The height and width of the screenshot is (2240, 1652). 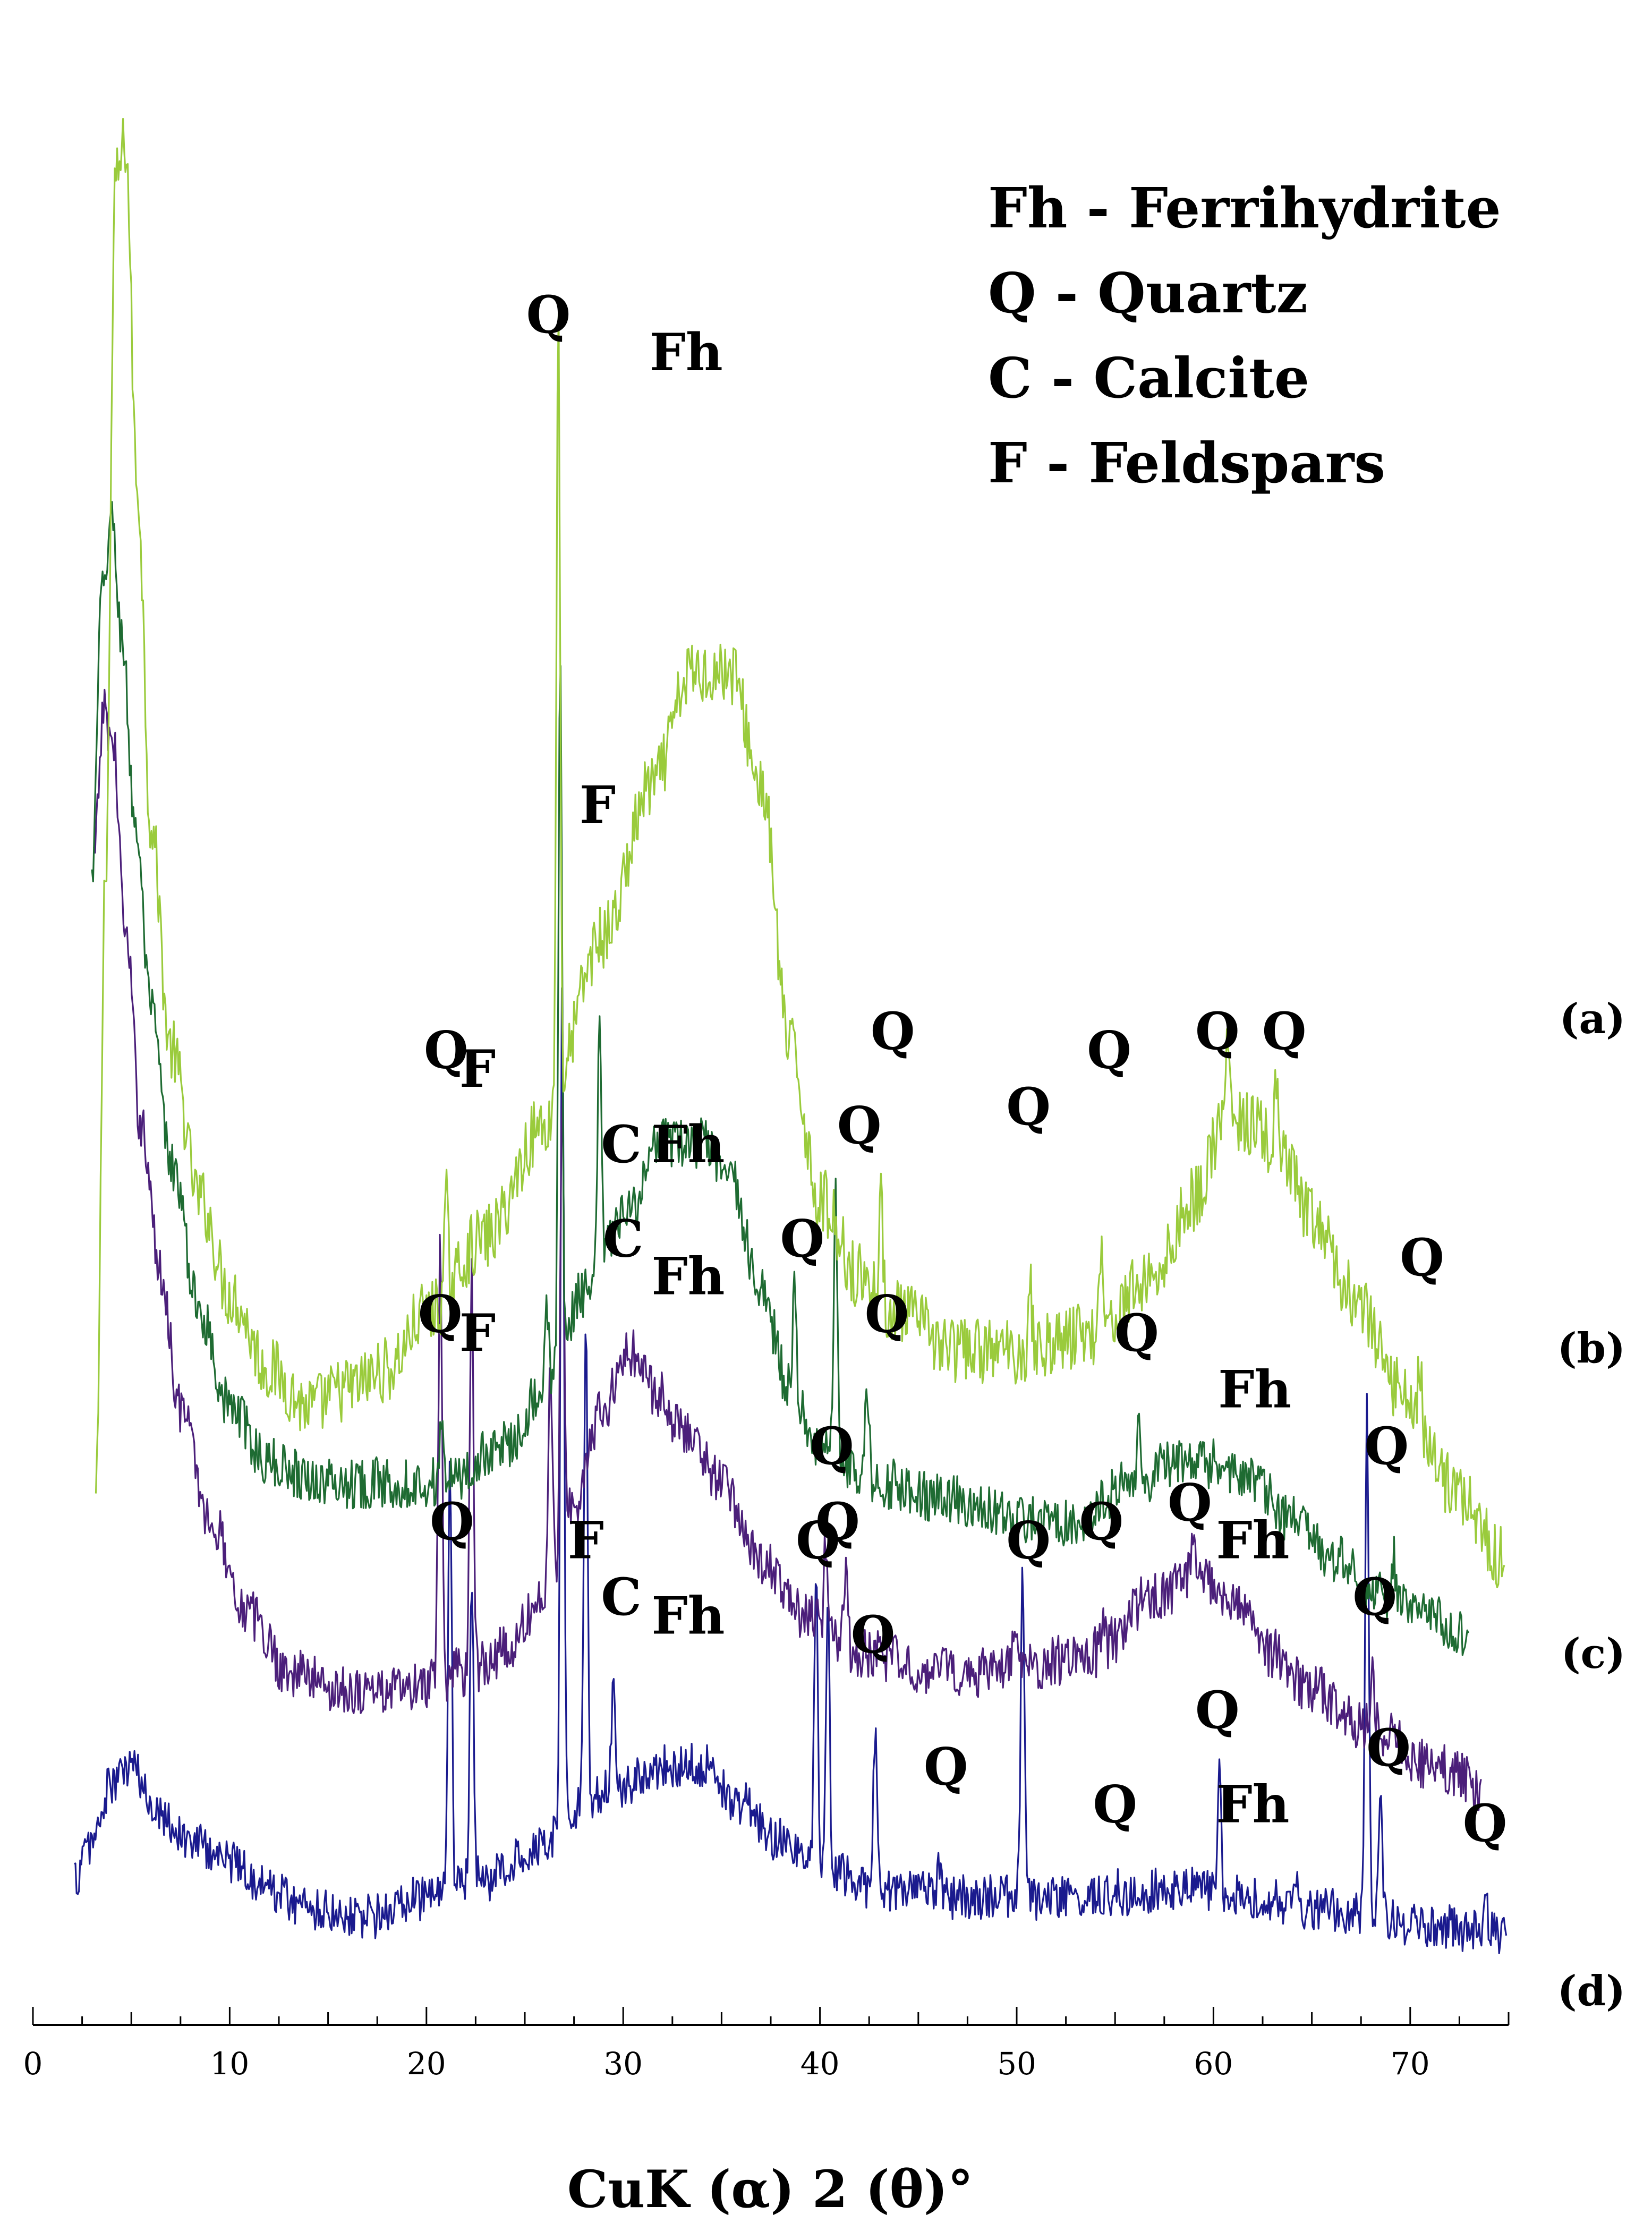 I want to click on pattern-label-a: (a), so click(x=1592, y=1019).